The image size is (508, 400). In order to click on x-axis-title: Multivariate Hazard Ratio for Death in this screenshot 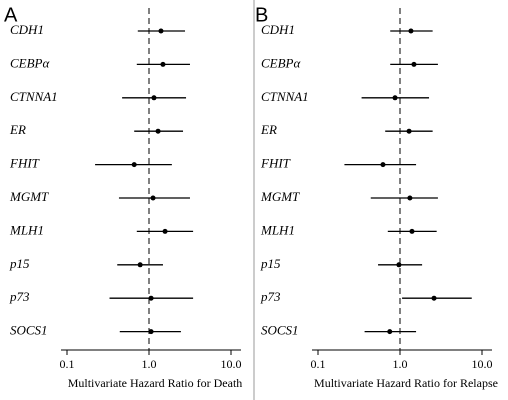, I will do `click(155, 383)`.